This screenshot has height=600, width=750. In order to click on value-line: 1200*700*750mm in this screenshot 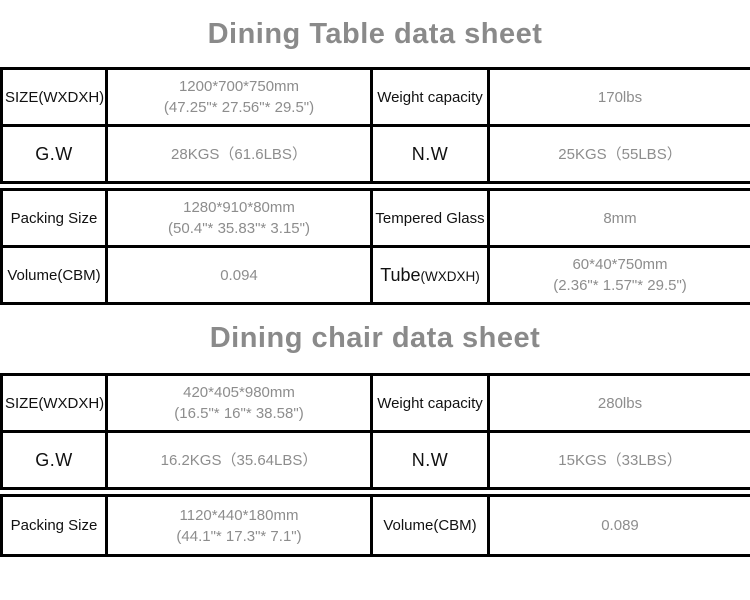, I will do `click(239, 86)`.